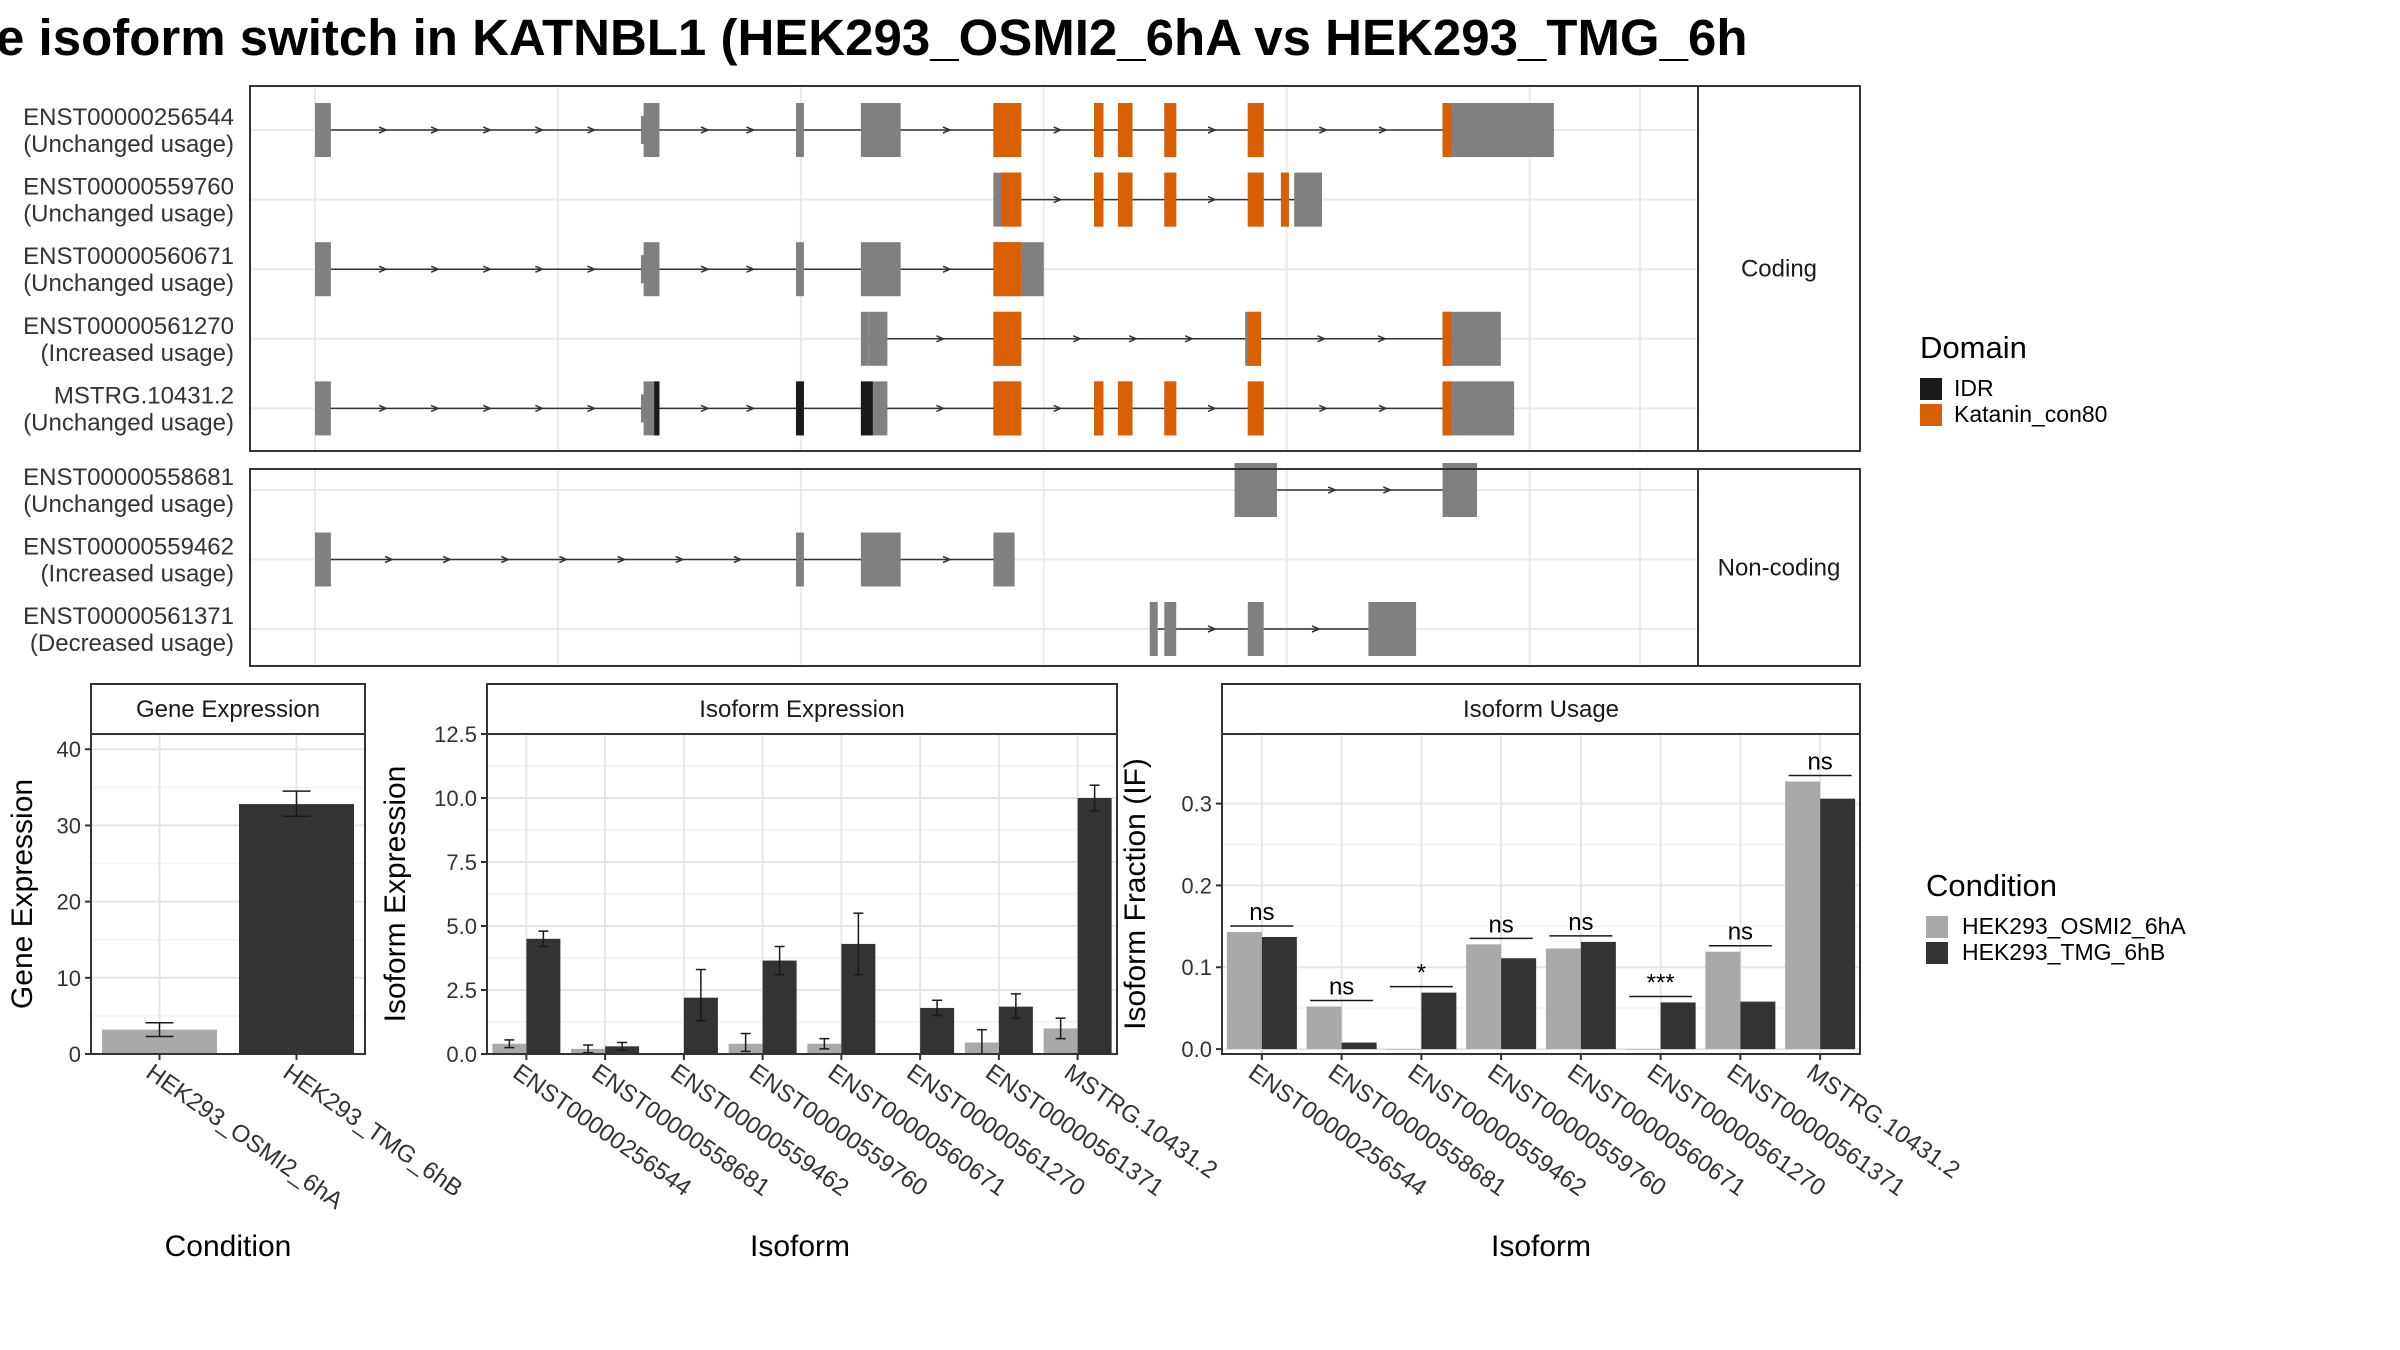 This screenshot has width=2400, height=1350. Describe the element at coordinates (228, 709) in the screenshot. I see `panel-strip-label: Gene Expression` at that location.